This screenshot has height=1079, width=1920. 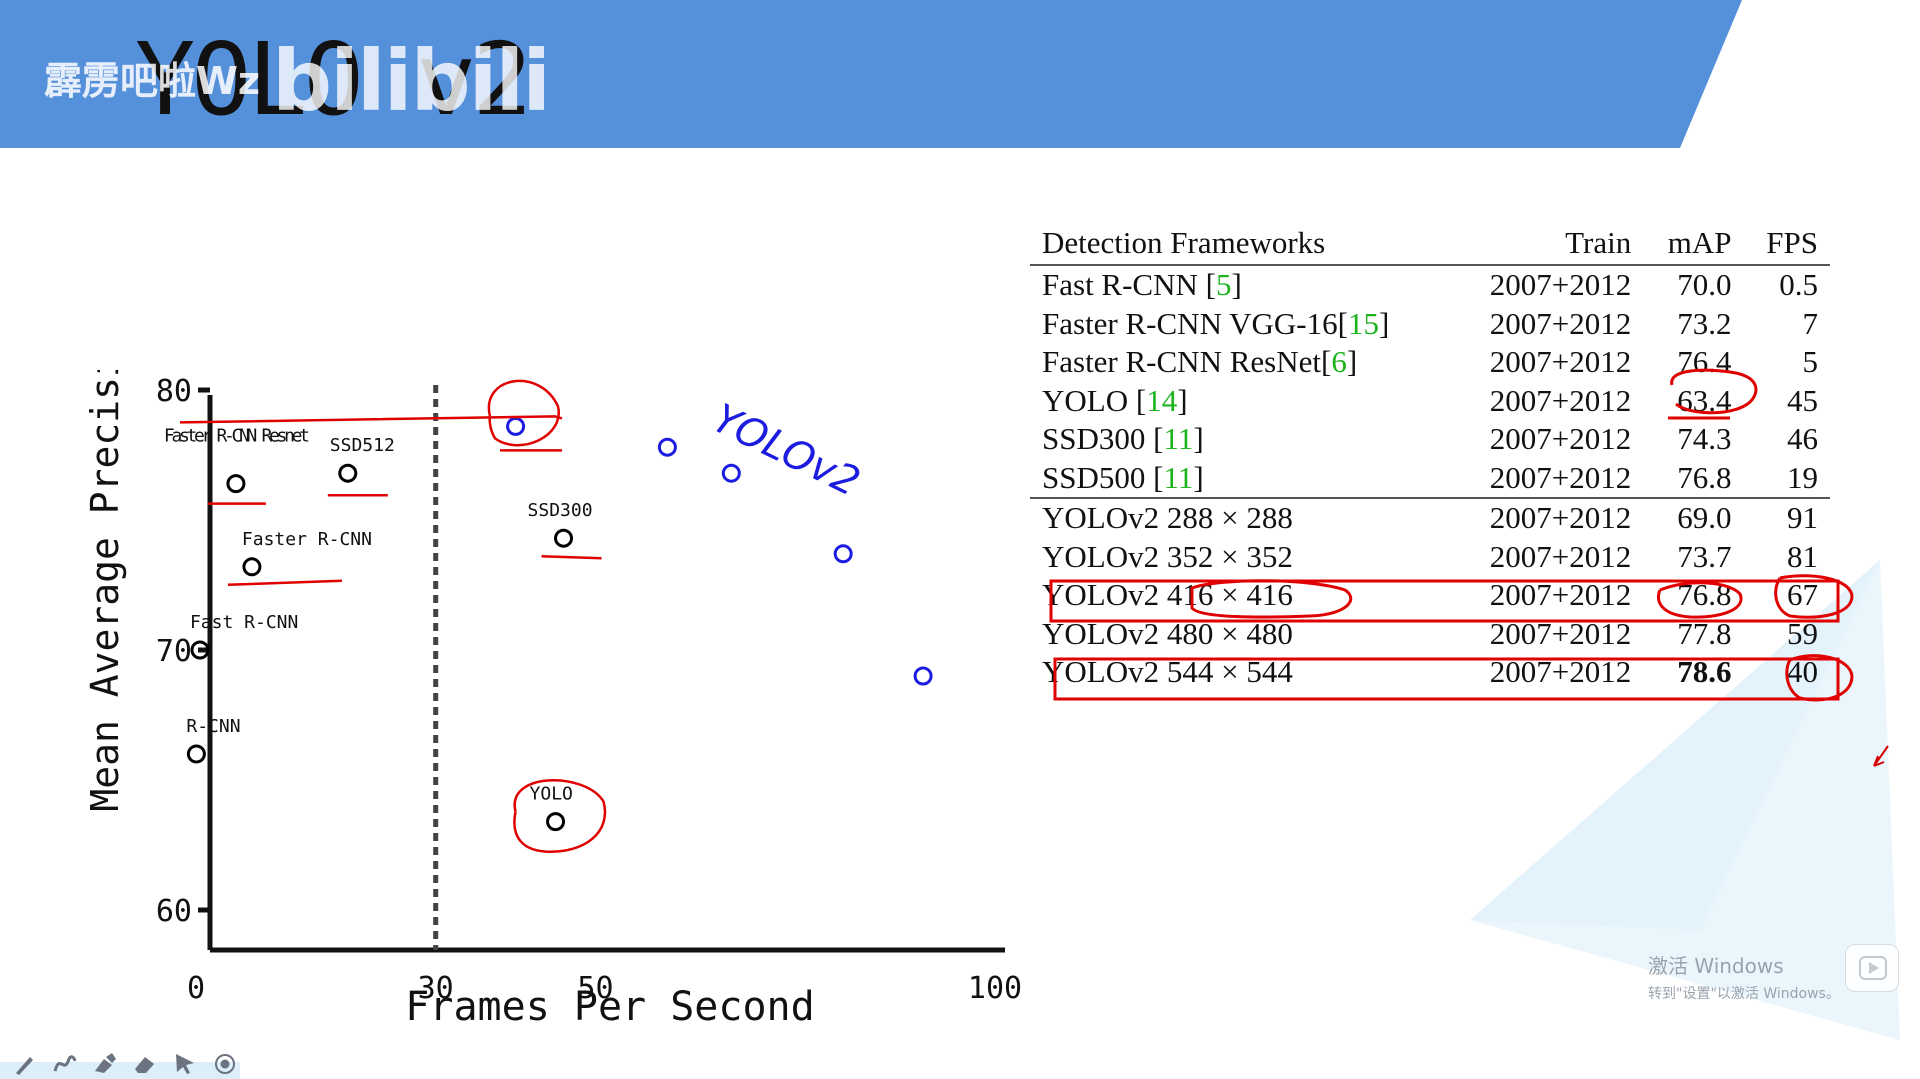 I want to click on point-label: R-CNN, so click(x=213, y=726).